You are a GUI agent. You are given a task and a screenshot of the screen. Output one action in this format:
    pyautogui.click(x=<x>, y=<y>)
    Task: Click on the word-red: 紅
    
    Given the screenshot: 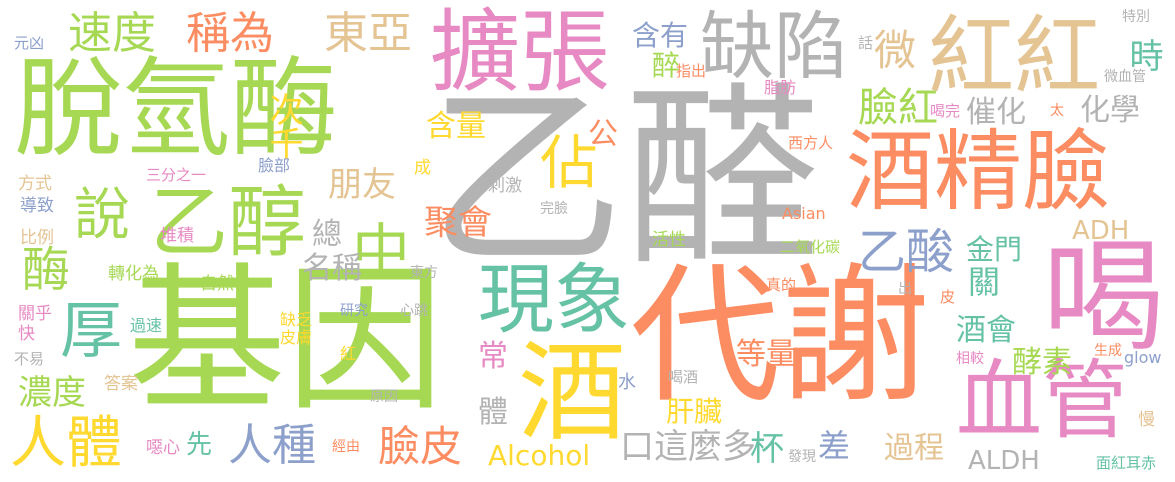 What is the action you would take?
    pyautogui.click(x=348, y=353)
    